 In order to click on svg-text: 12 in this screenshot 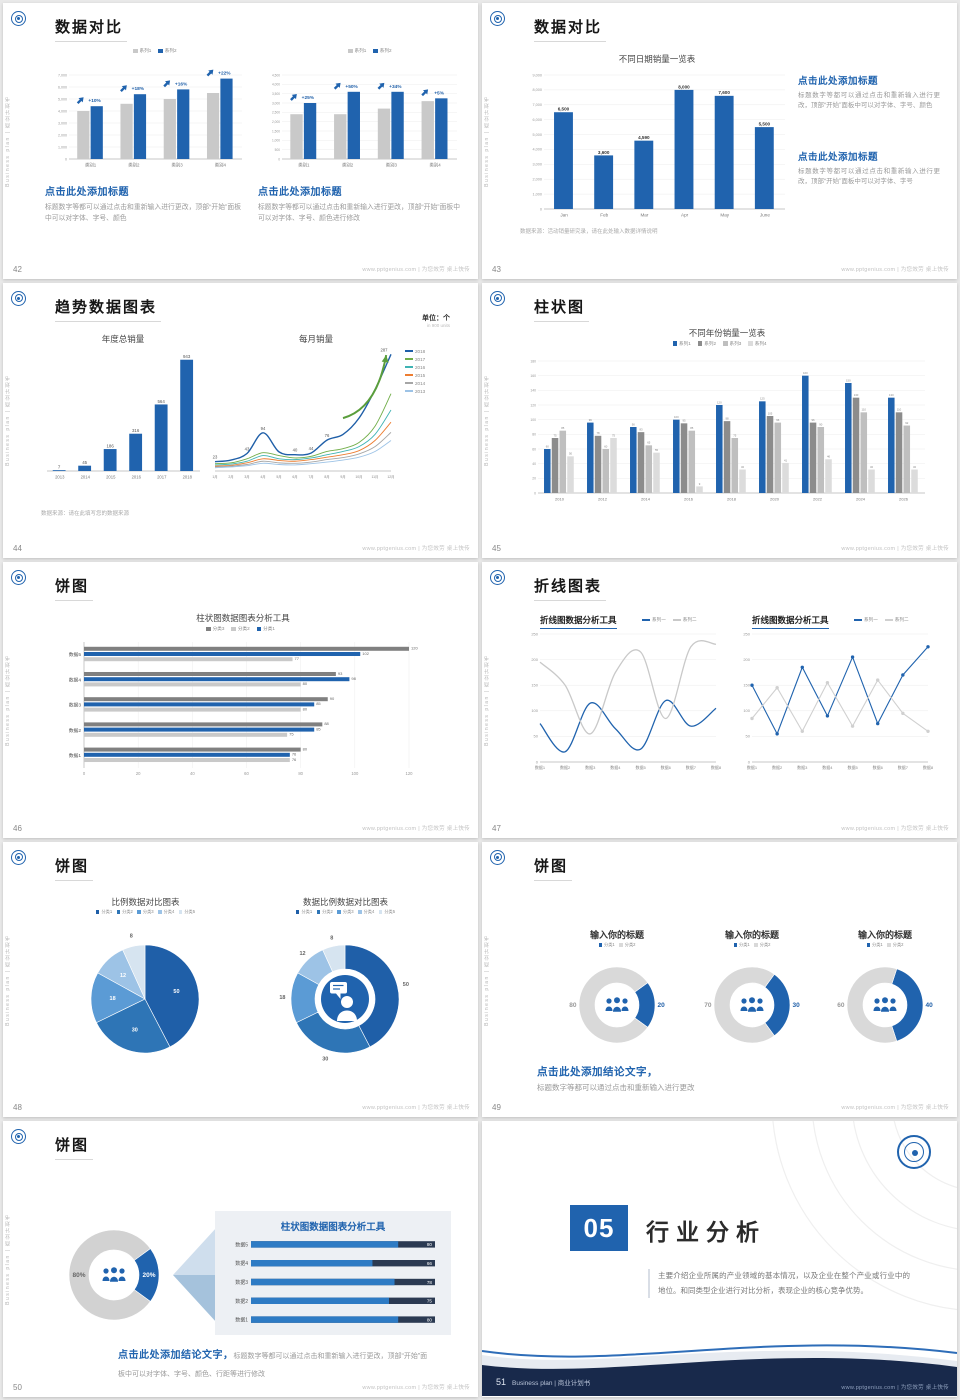, I will do `click(302, 954)`.